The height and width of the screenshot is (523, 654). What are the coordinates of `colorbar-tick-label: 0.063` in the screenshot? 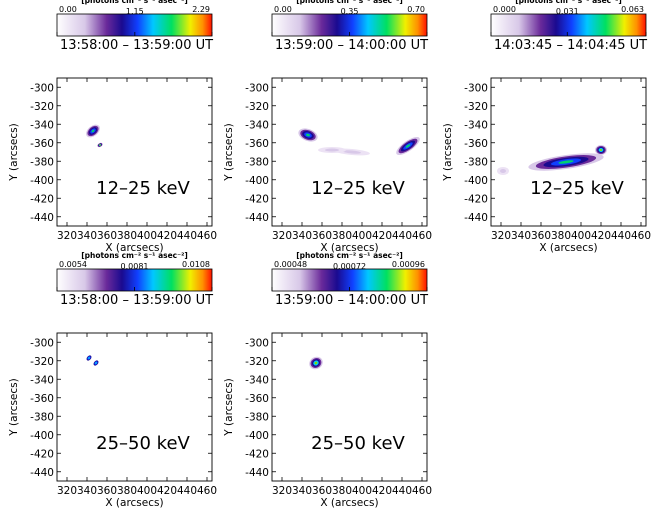 It's located at (632, 9).